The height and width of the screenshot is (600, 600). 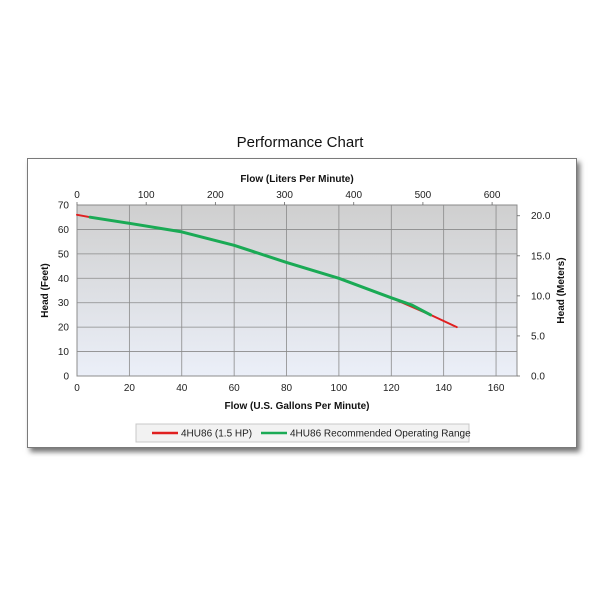 What do you see at coordinates (443, 388) in the screenshot?
I see `x-tick-label: 140` at bounding box center [443, 388].